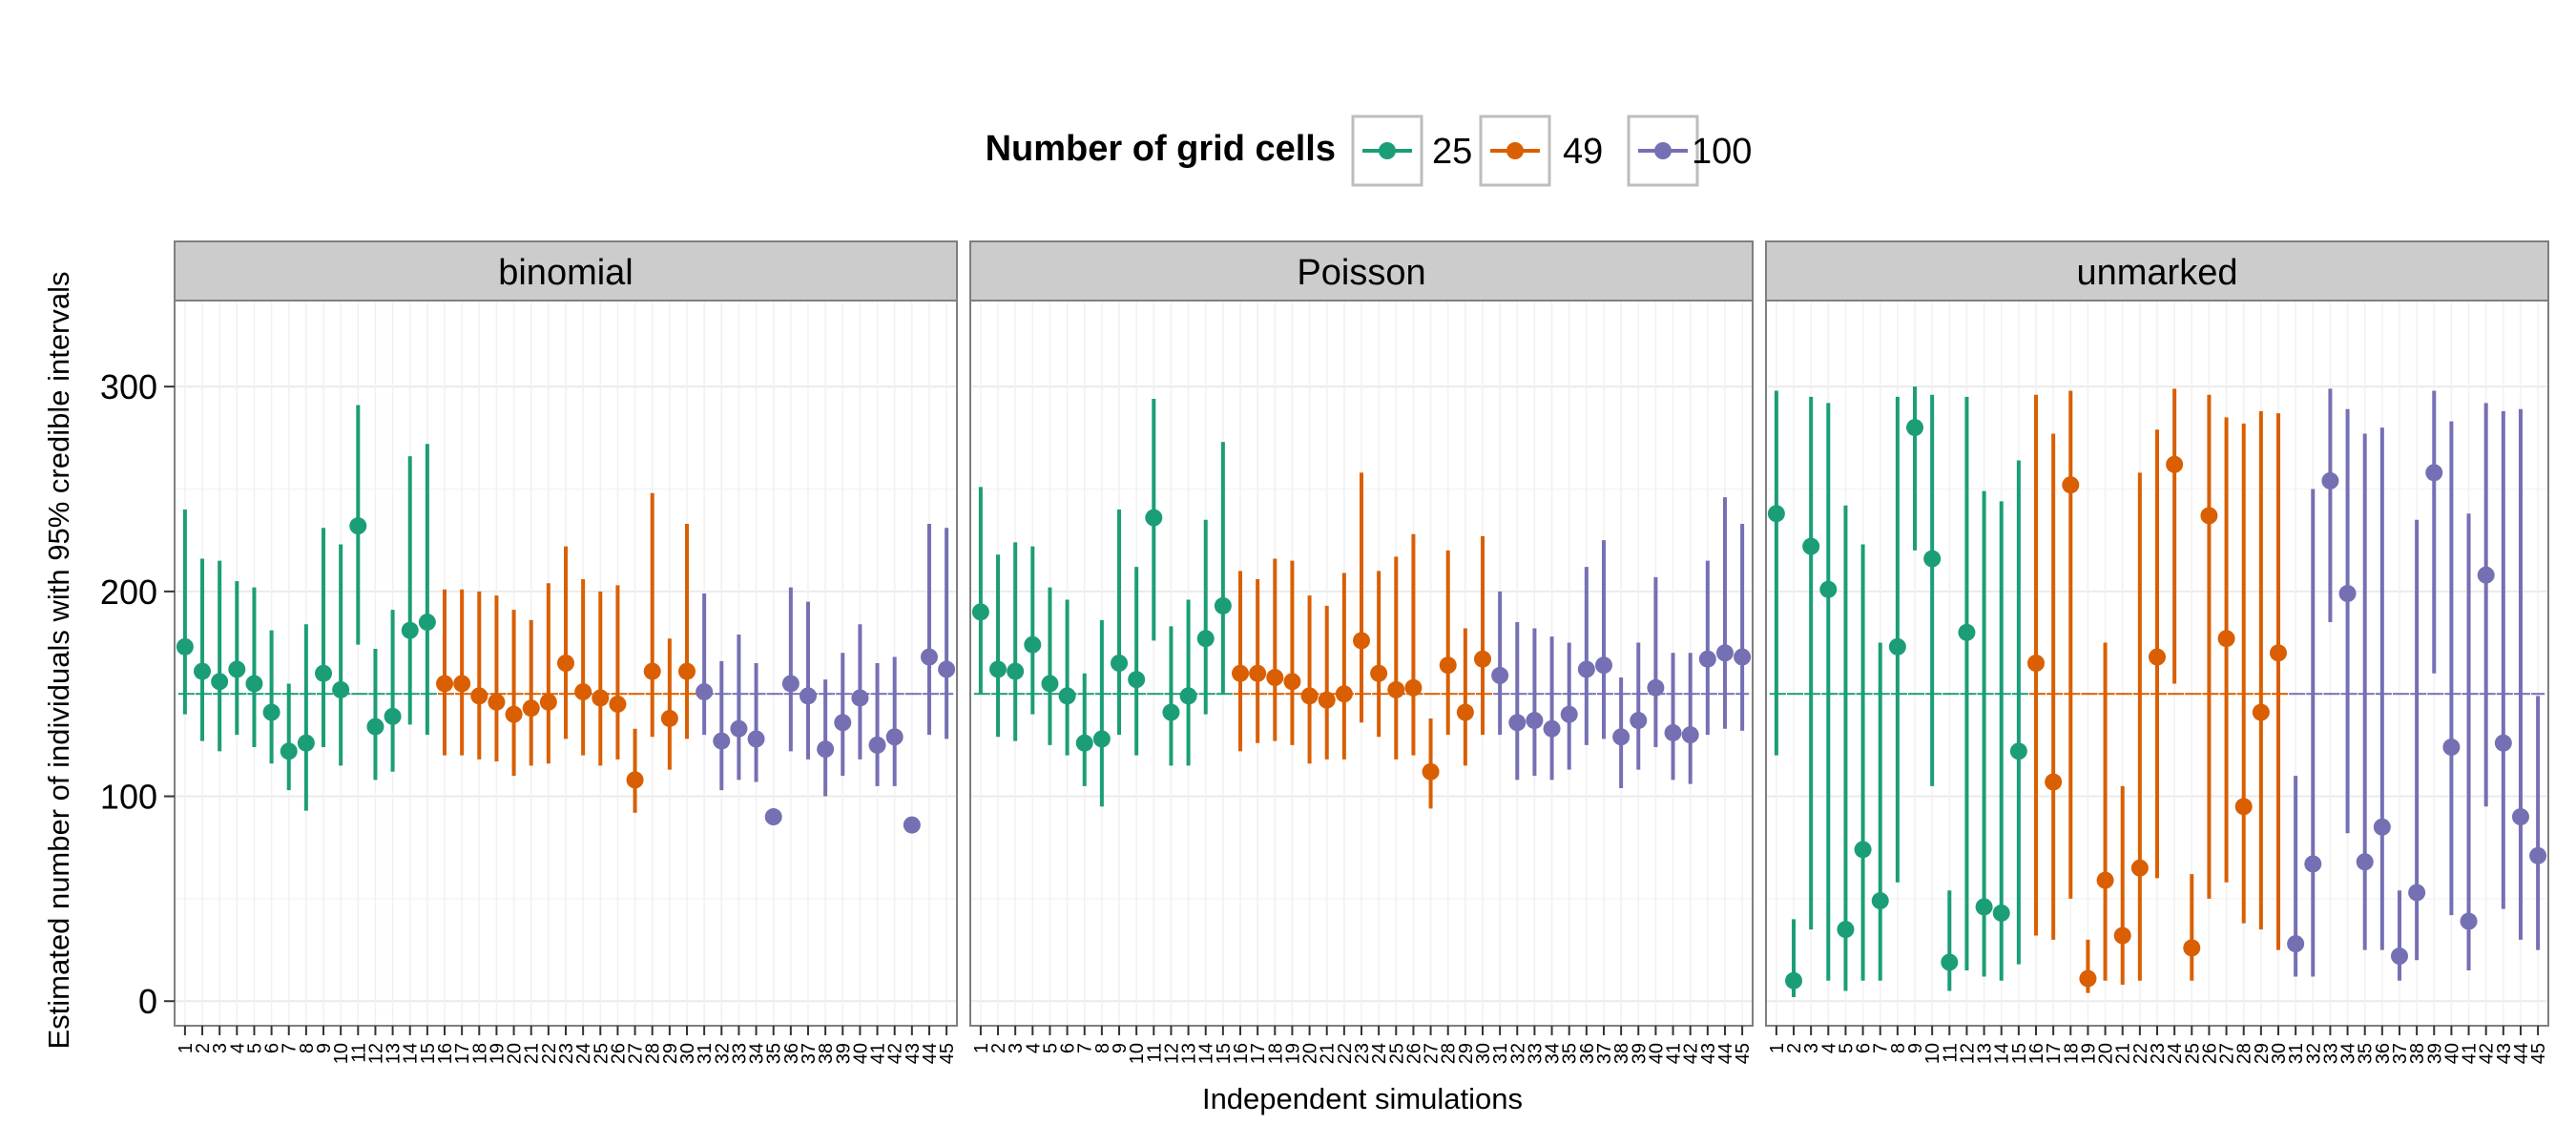  I want to click on x-tick-label: 30, so click(687, 1053).